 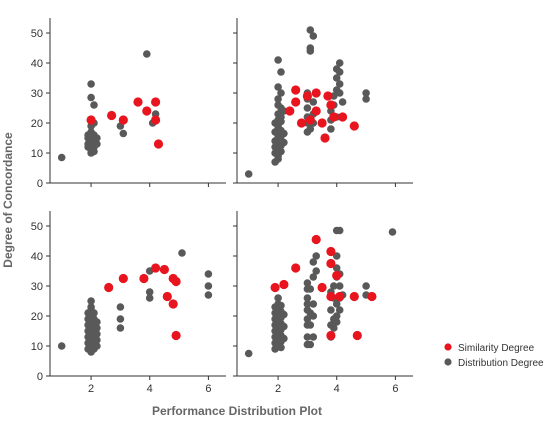 What do you see at coordinates (37, 34) in the screenshot?
I see `y-tick-label: 50` at bounding box center [37, 34].